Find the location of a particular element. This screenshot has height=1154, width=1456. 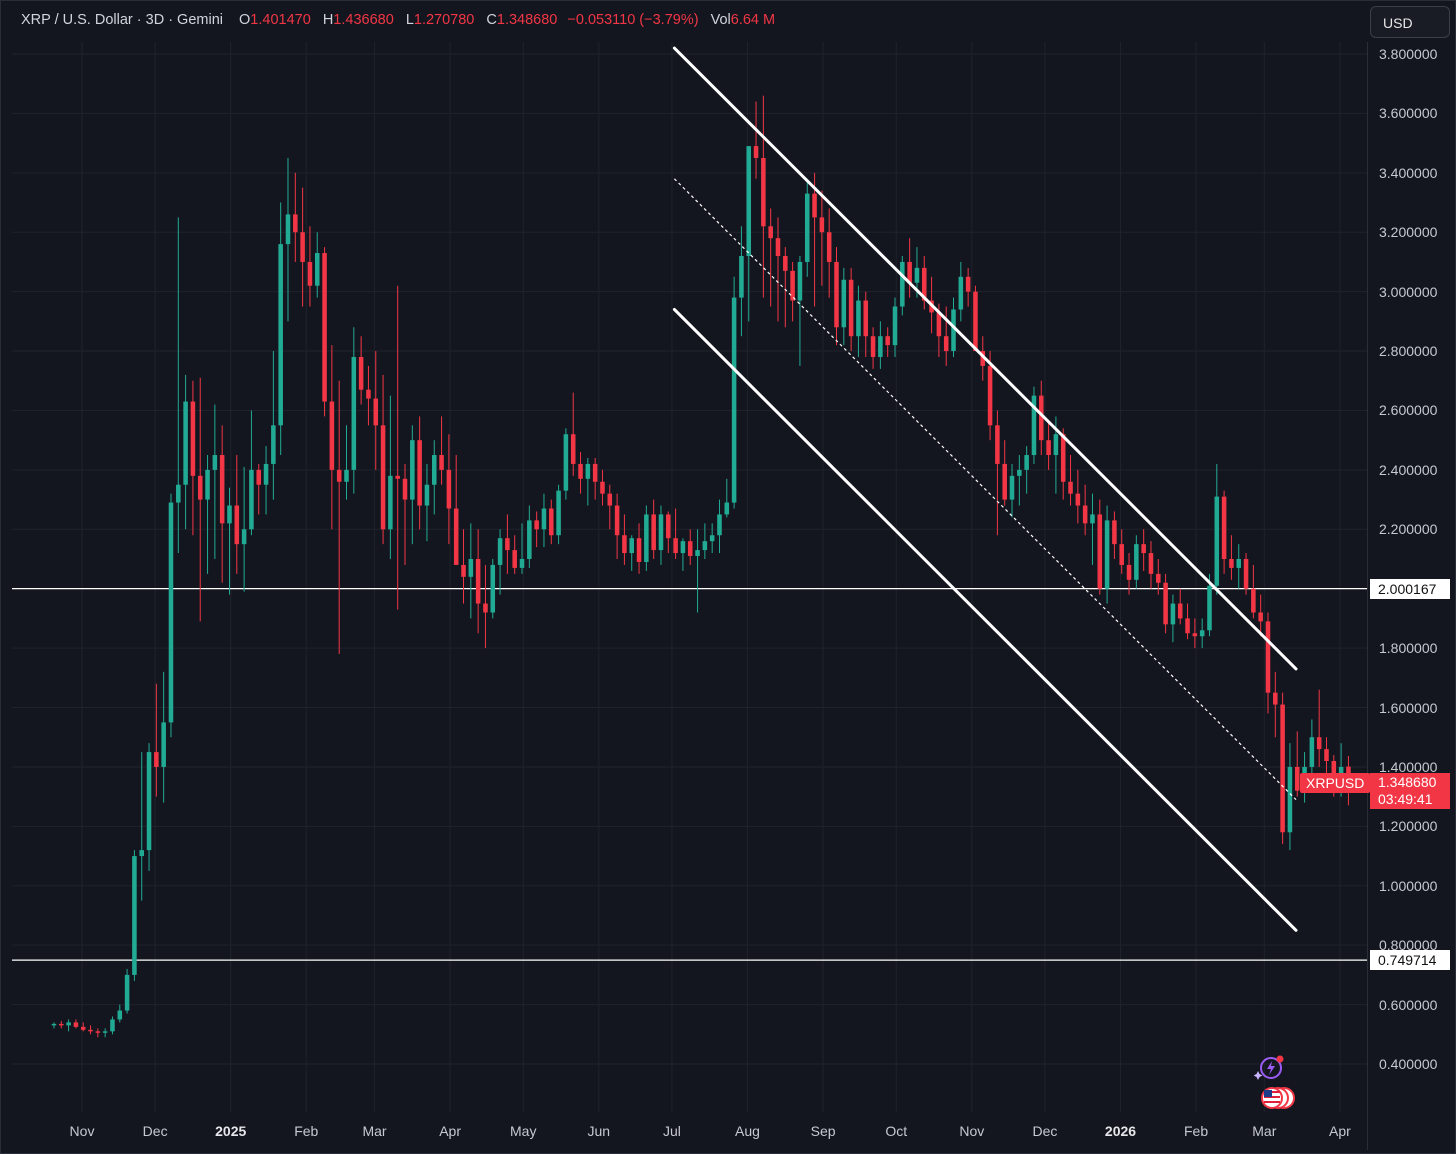

price-axis-separator is located at coordinates (1367, 596).